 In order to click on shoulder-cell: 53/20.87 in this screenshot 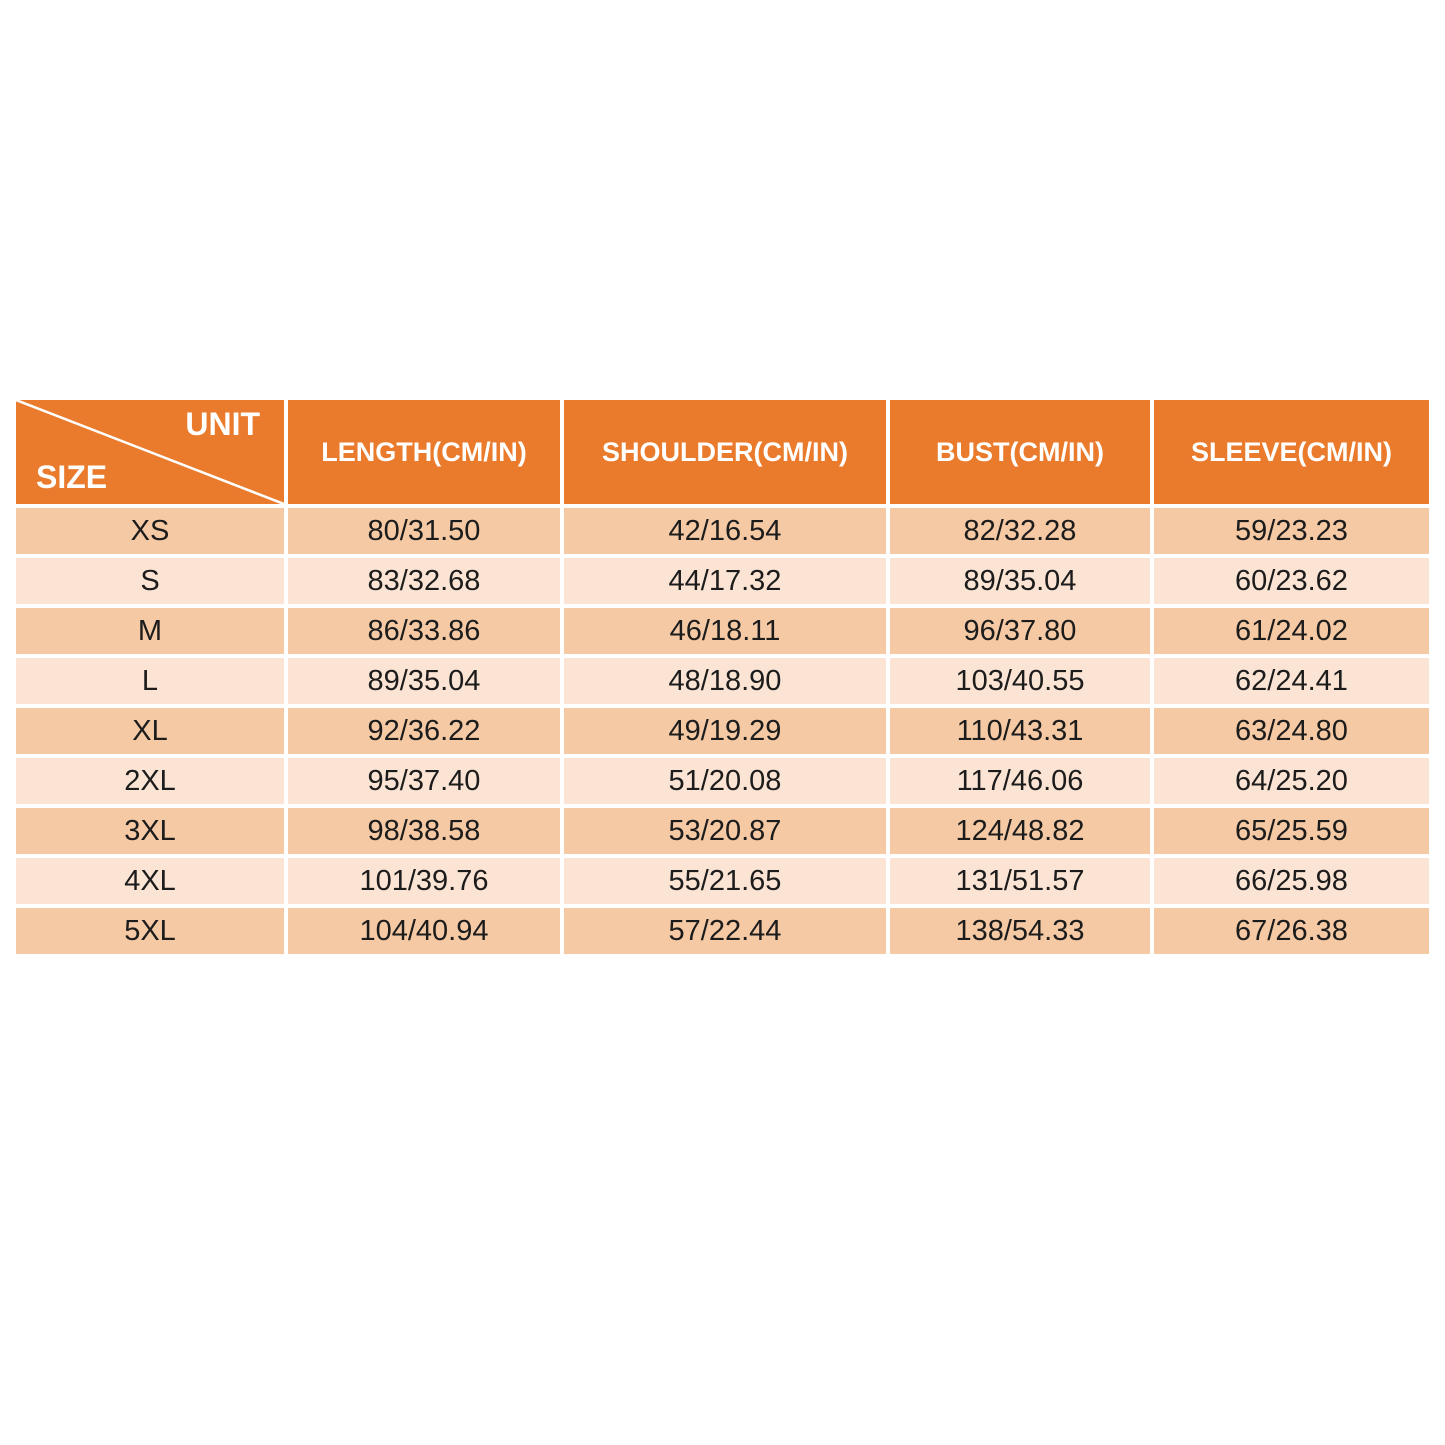, I will do `click(725, 831)`.